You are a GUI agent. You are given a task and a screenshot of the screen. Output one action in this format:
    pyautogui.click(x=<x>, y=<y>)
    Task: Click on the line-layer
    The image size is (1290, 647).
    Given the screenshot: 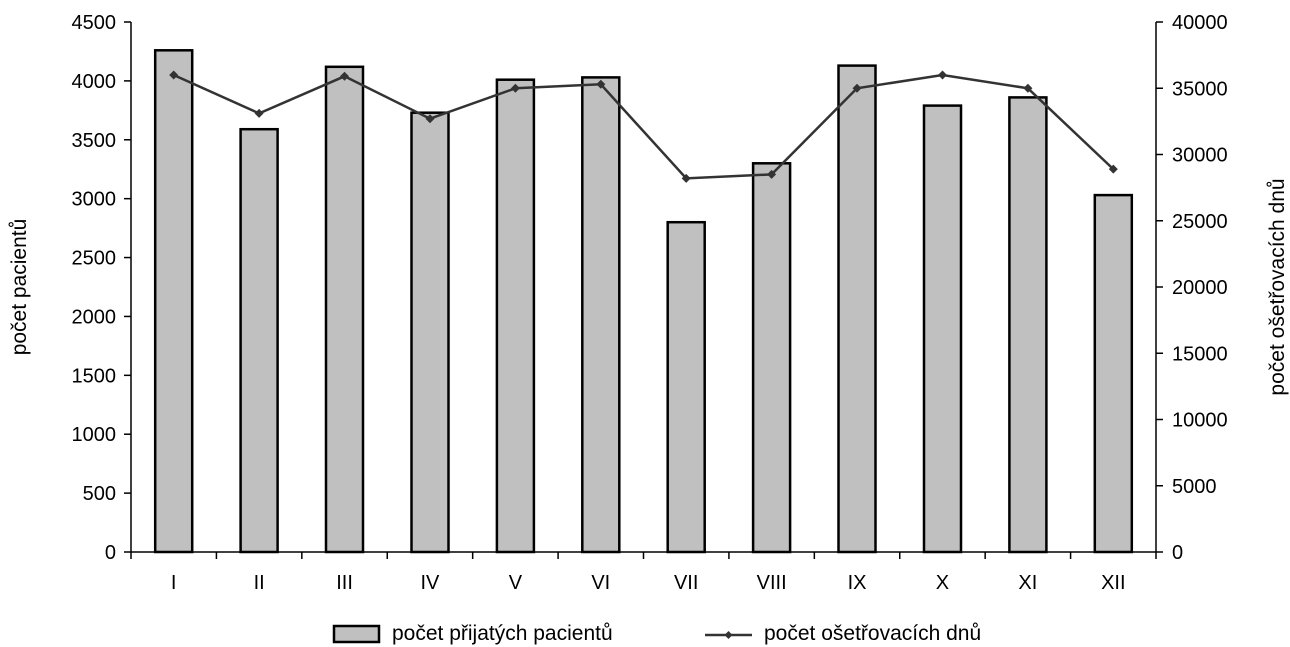 What is the action you would take?
    pyautogui.click(x=643, y=126)
    